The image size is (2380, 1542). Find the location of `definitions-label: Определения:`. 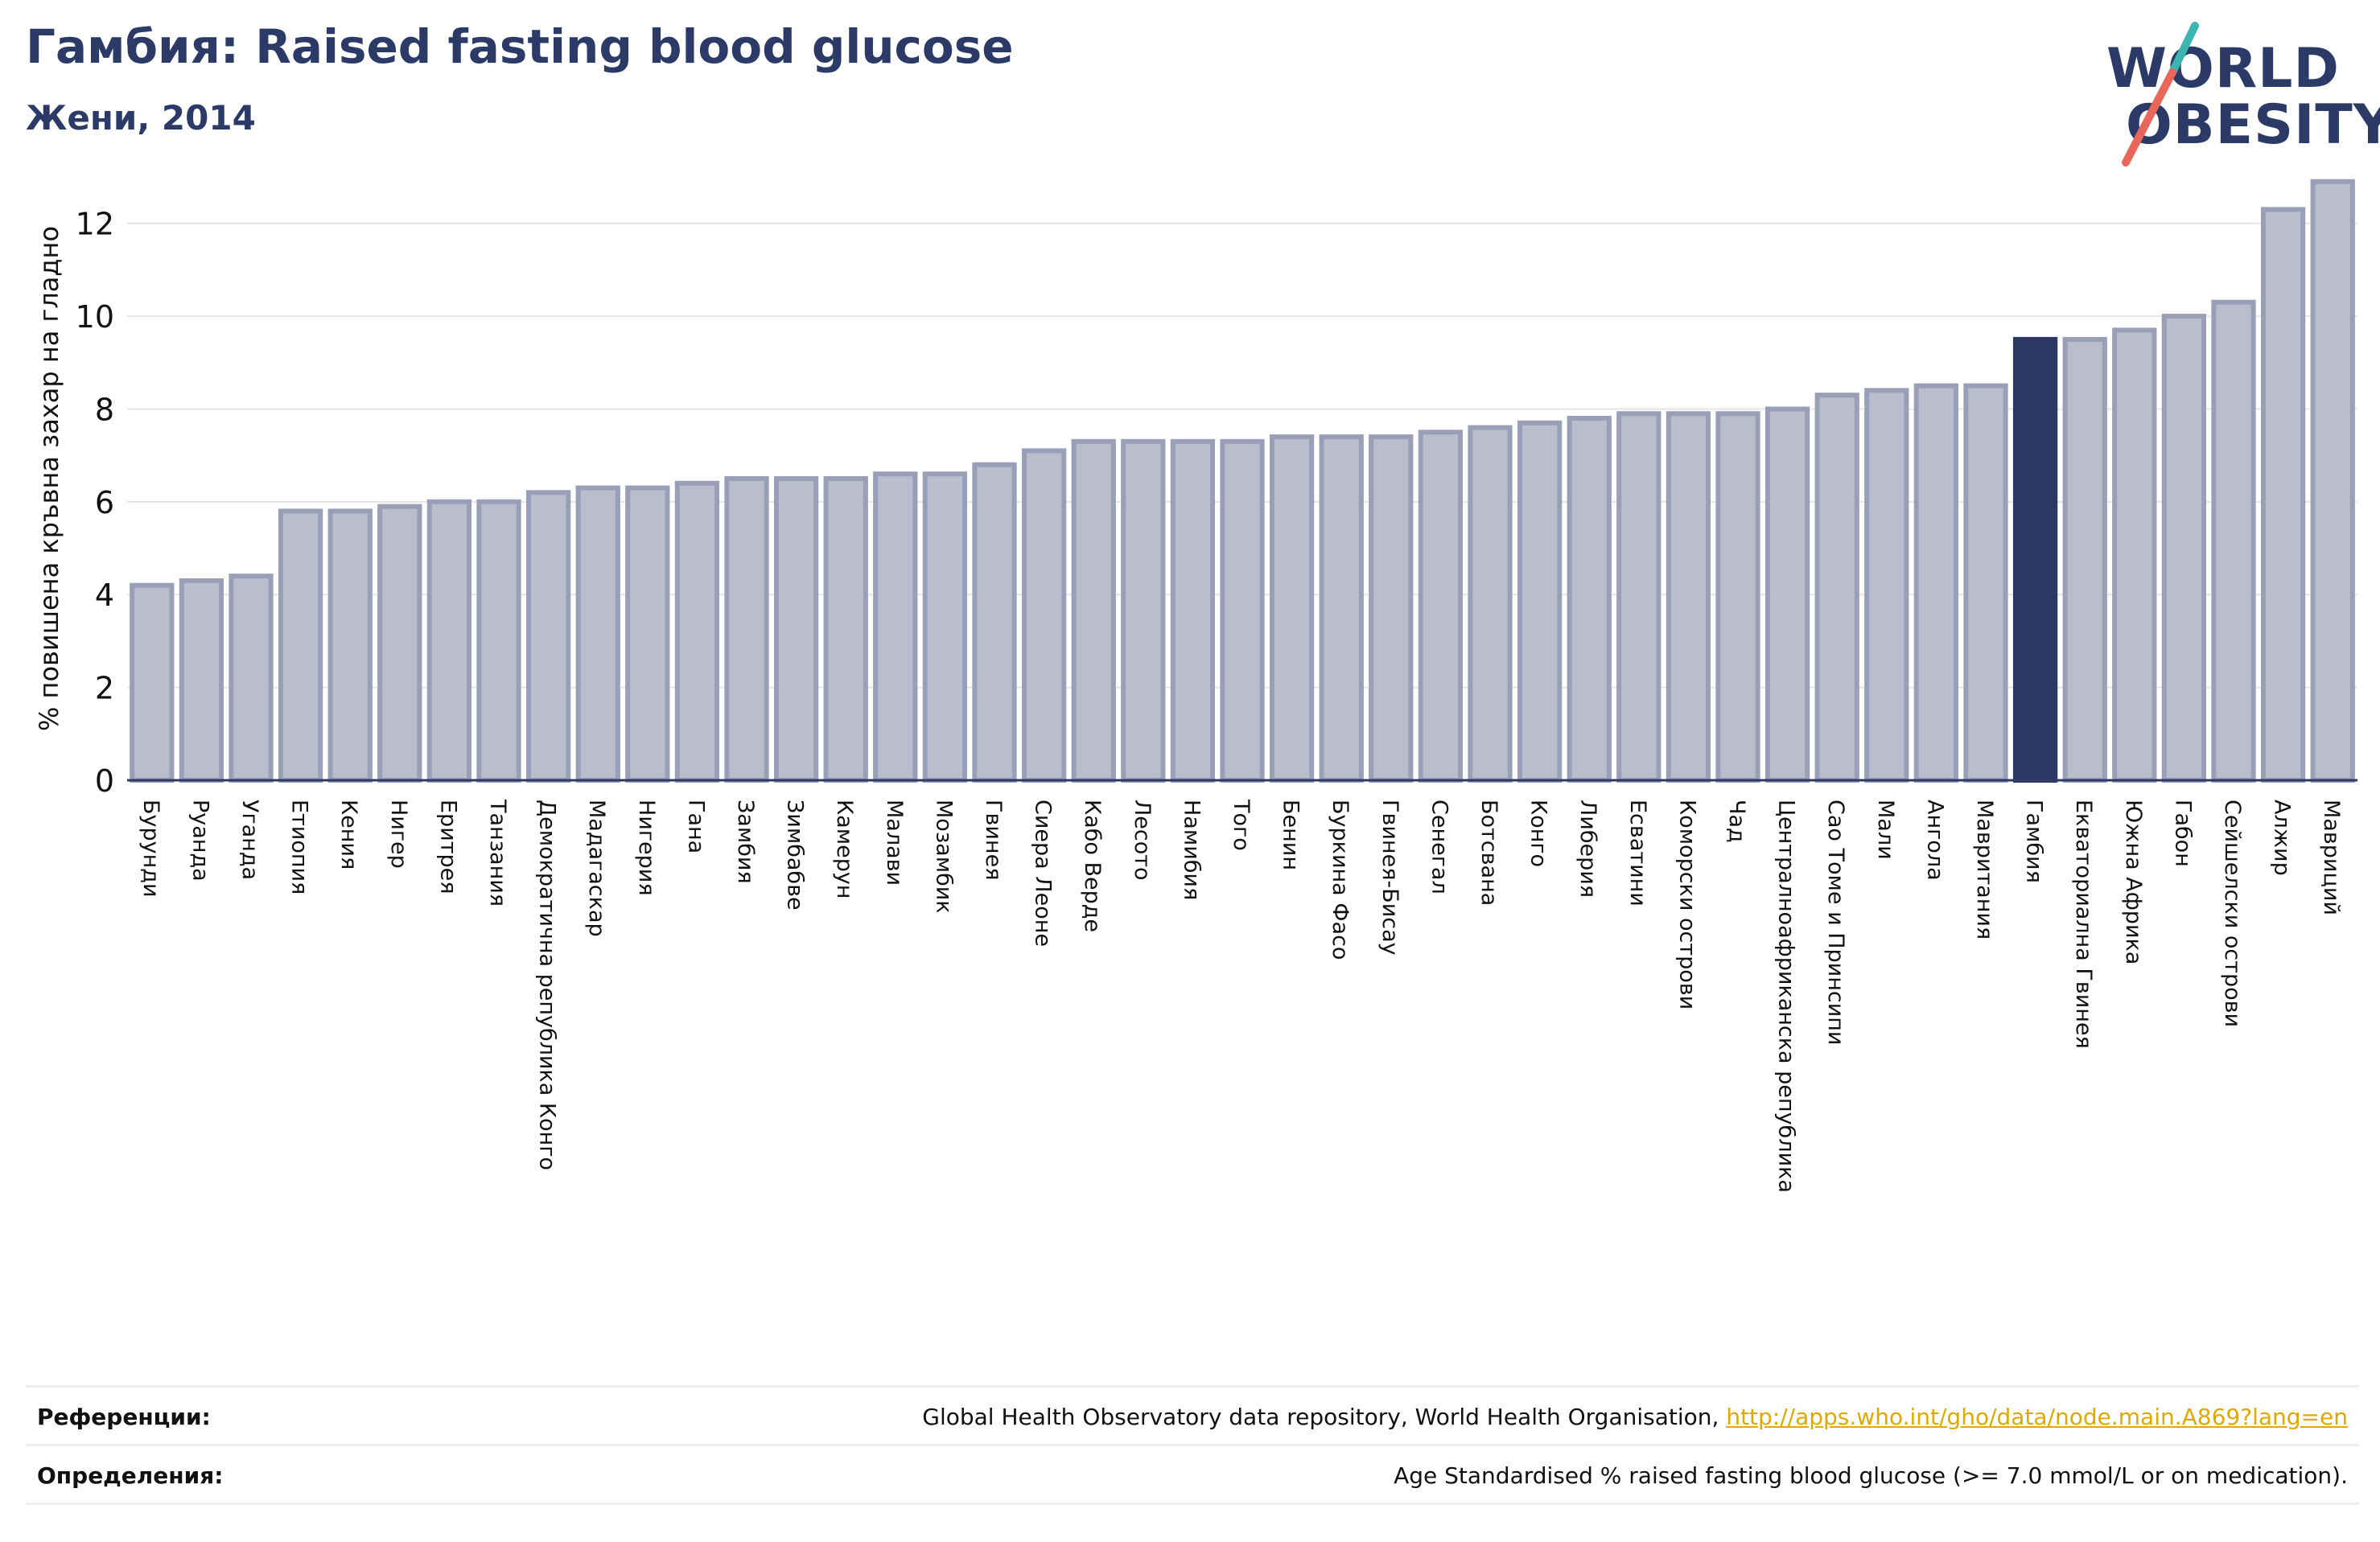

definitions-label: Определения: is located at coordinates (130, 1475).